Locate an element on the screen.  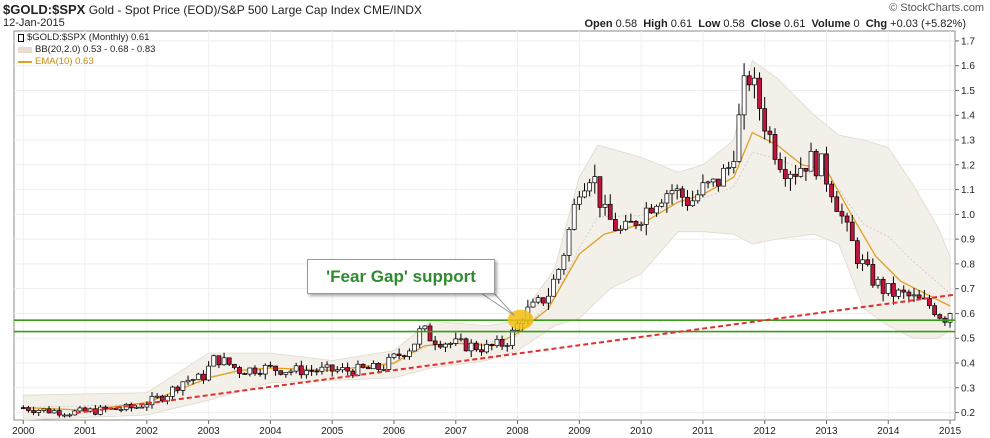
y-tick-label: 1.1 is located at coordinates (968, 190).